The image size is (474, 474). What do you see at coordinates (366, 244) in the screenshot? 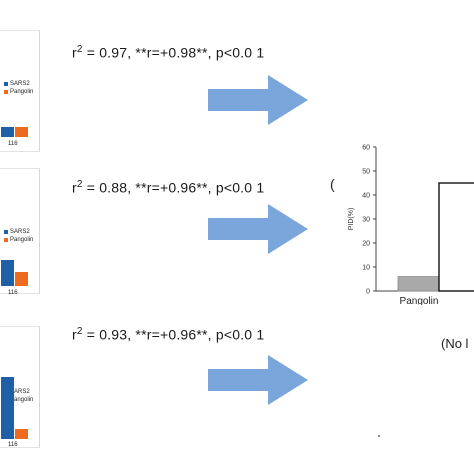
I see `y-tick-label: 20` at bounding box center [366, 244].